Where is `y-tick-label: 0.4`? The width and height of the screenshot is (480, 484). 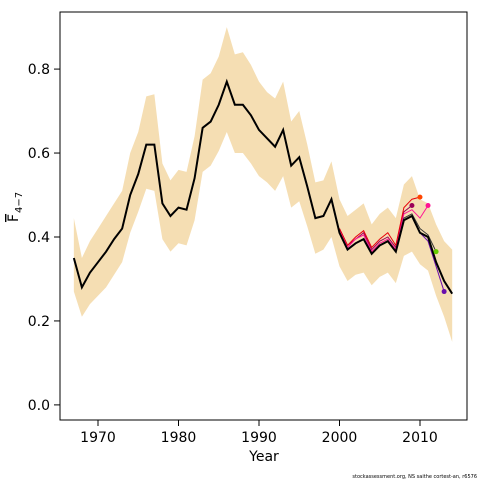 y-tick-label: 0.4 is located at coordinates (39, 238).